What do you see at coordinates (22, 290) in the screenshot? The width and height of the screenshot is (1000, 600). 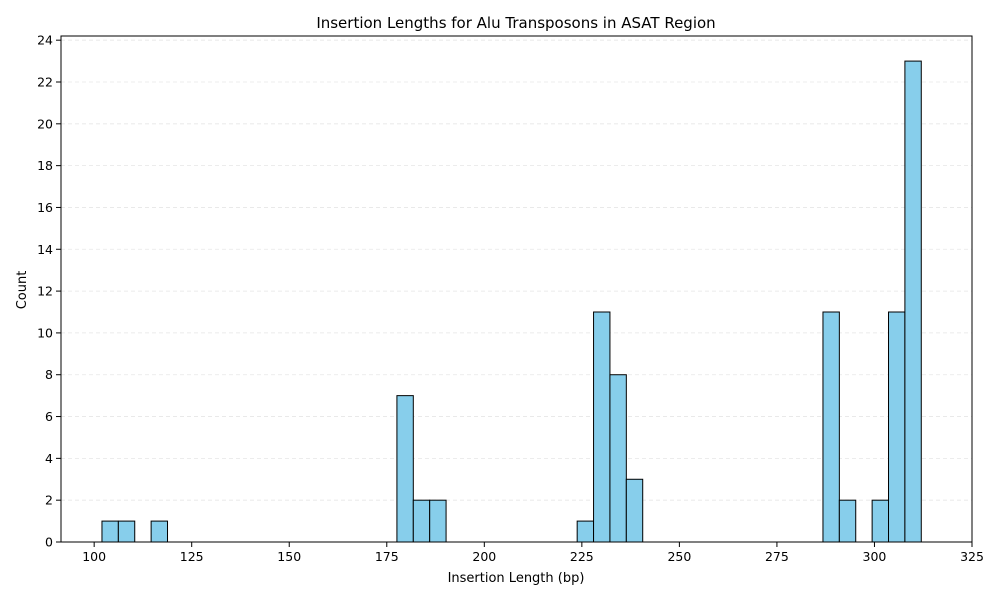 I see `y-axis-label: Count` at bounding box center [22, 290].